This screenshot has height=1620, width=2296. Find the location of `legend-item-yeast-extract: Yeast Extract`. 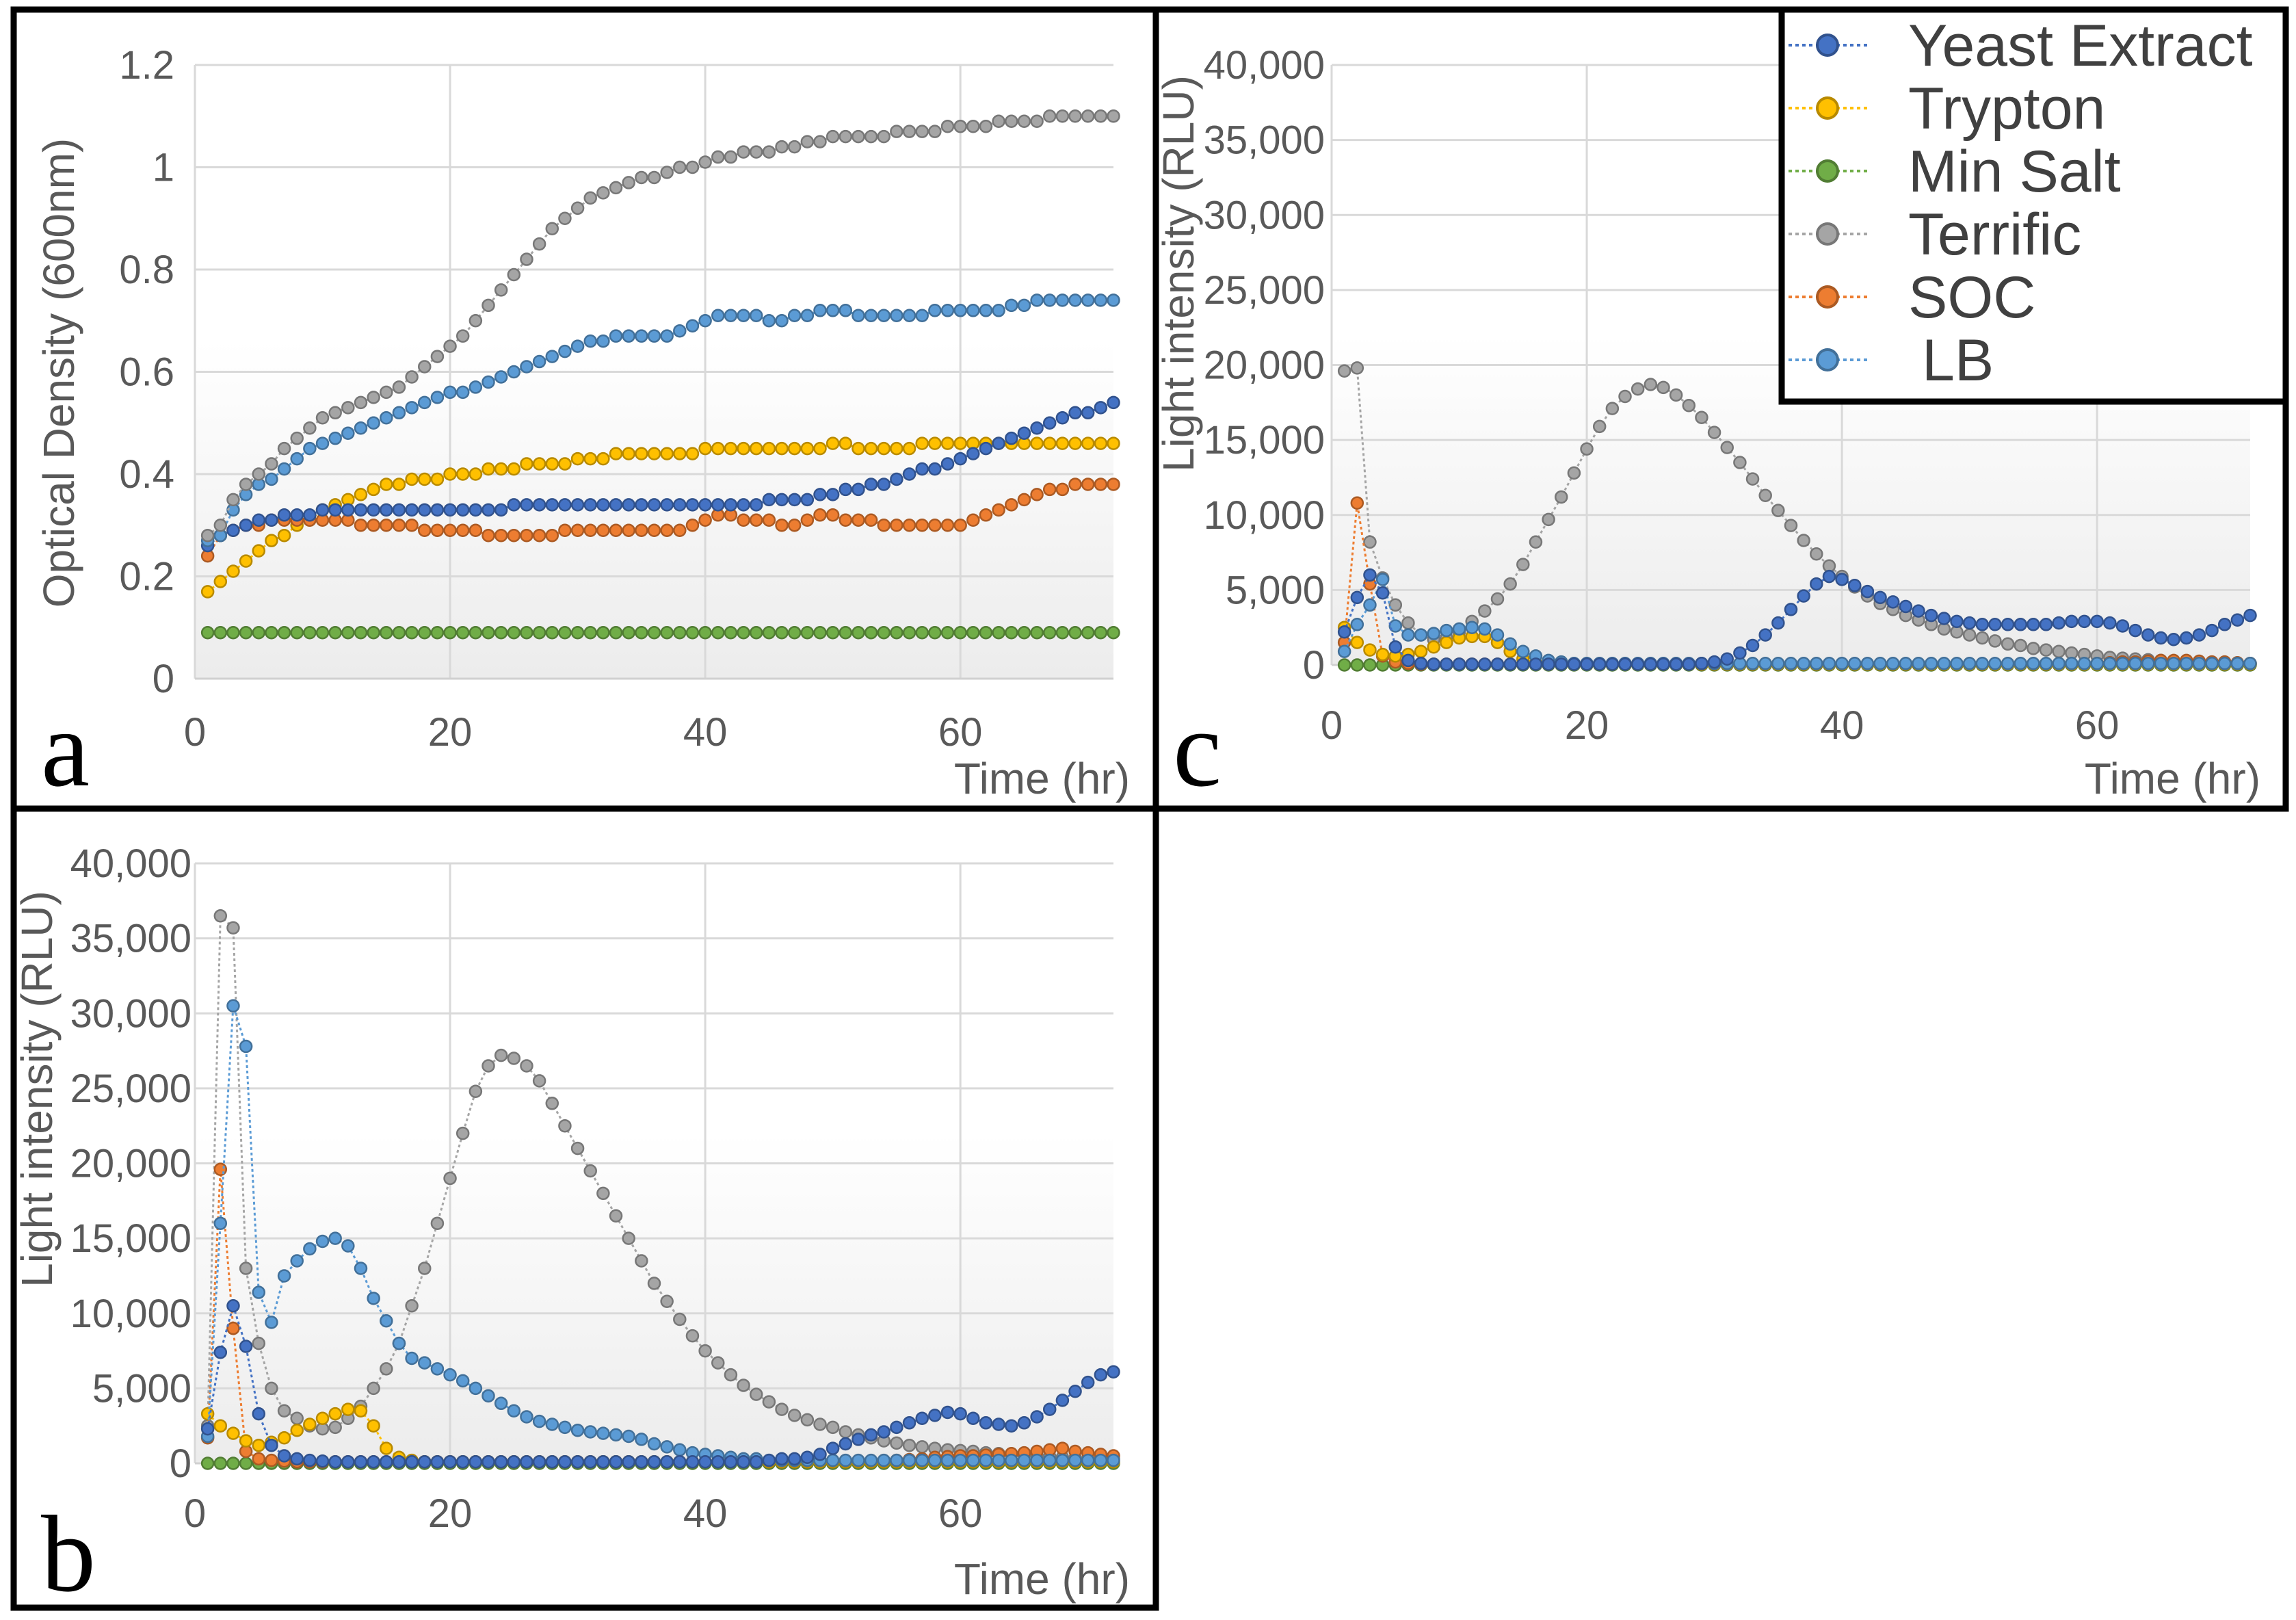

legend-item-yeast-extract: Yeast Extract is located at coordinates (2021, 46).